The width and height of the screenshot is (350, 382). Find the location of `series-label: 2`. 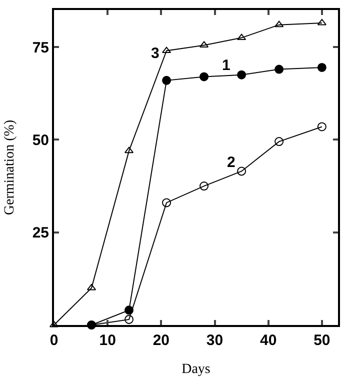

series-label: 2 is located at coordinates (231, 162).